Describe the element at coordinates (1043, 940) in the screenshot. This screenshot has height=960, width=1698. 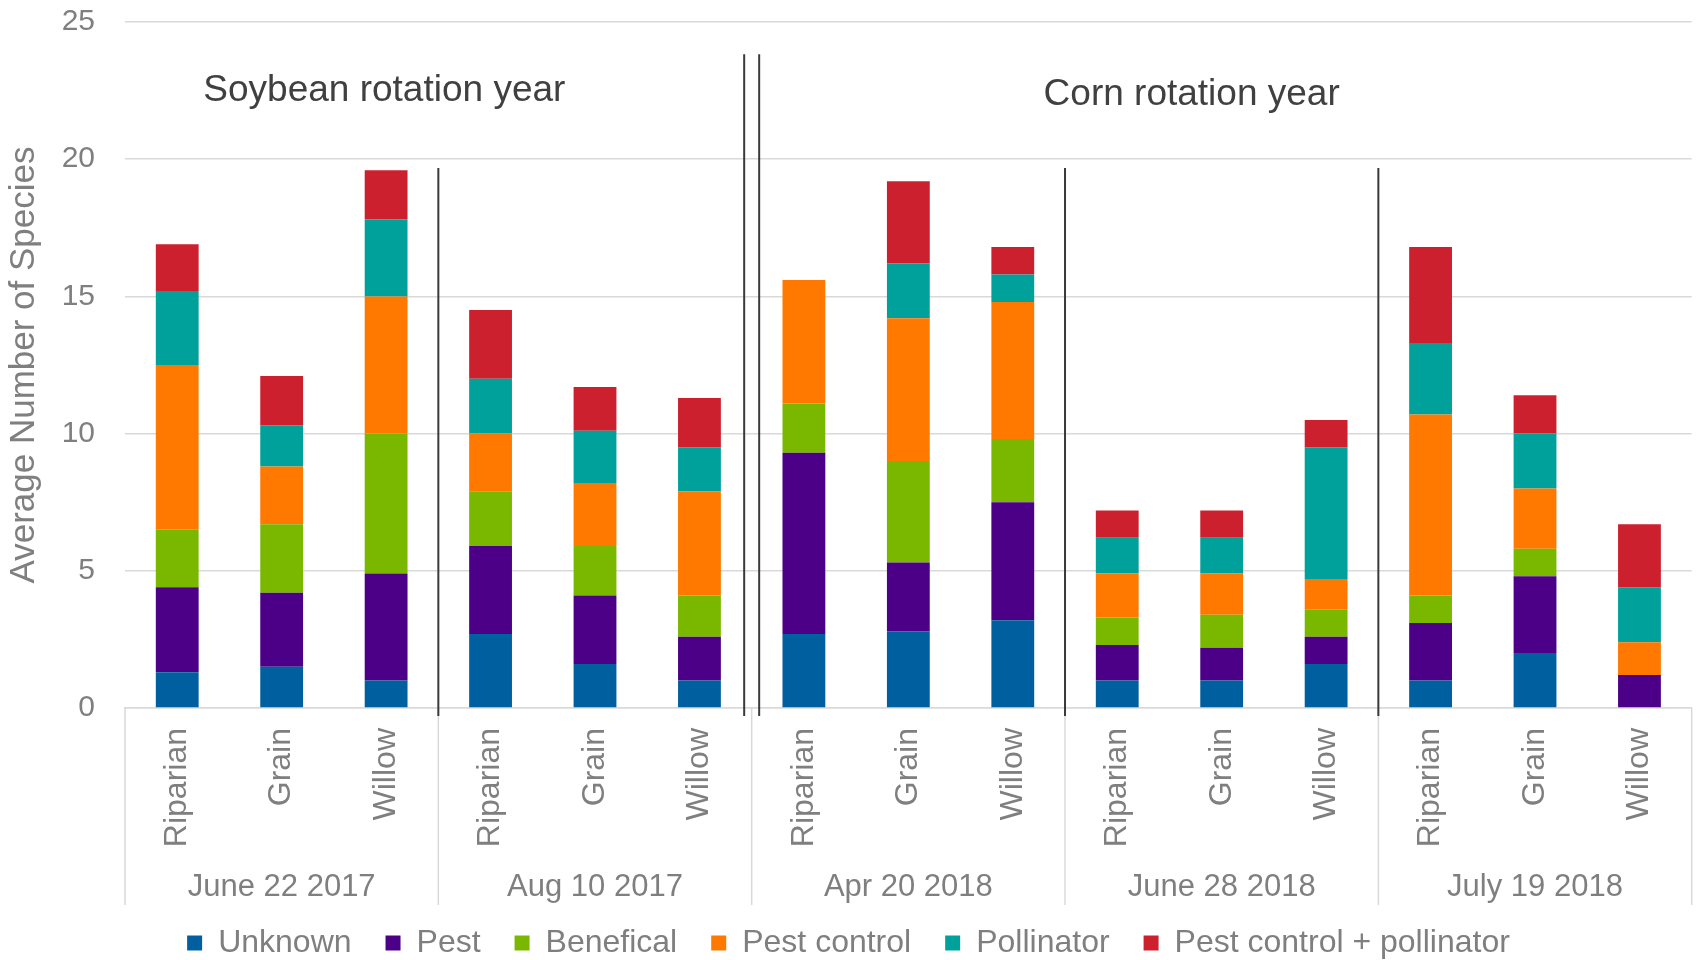
I see `legend-label: Pollinator` at that location.